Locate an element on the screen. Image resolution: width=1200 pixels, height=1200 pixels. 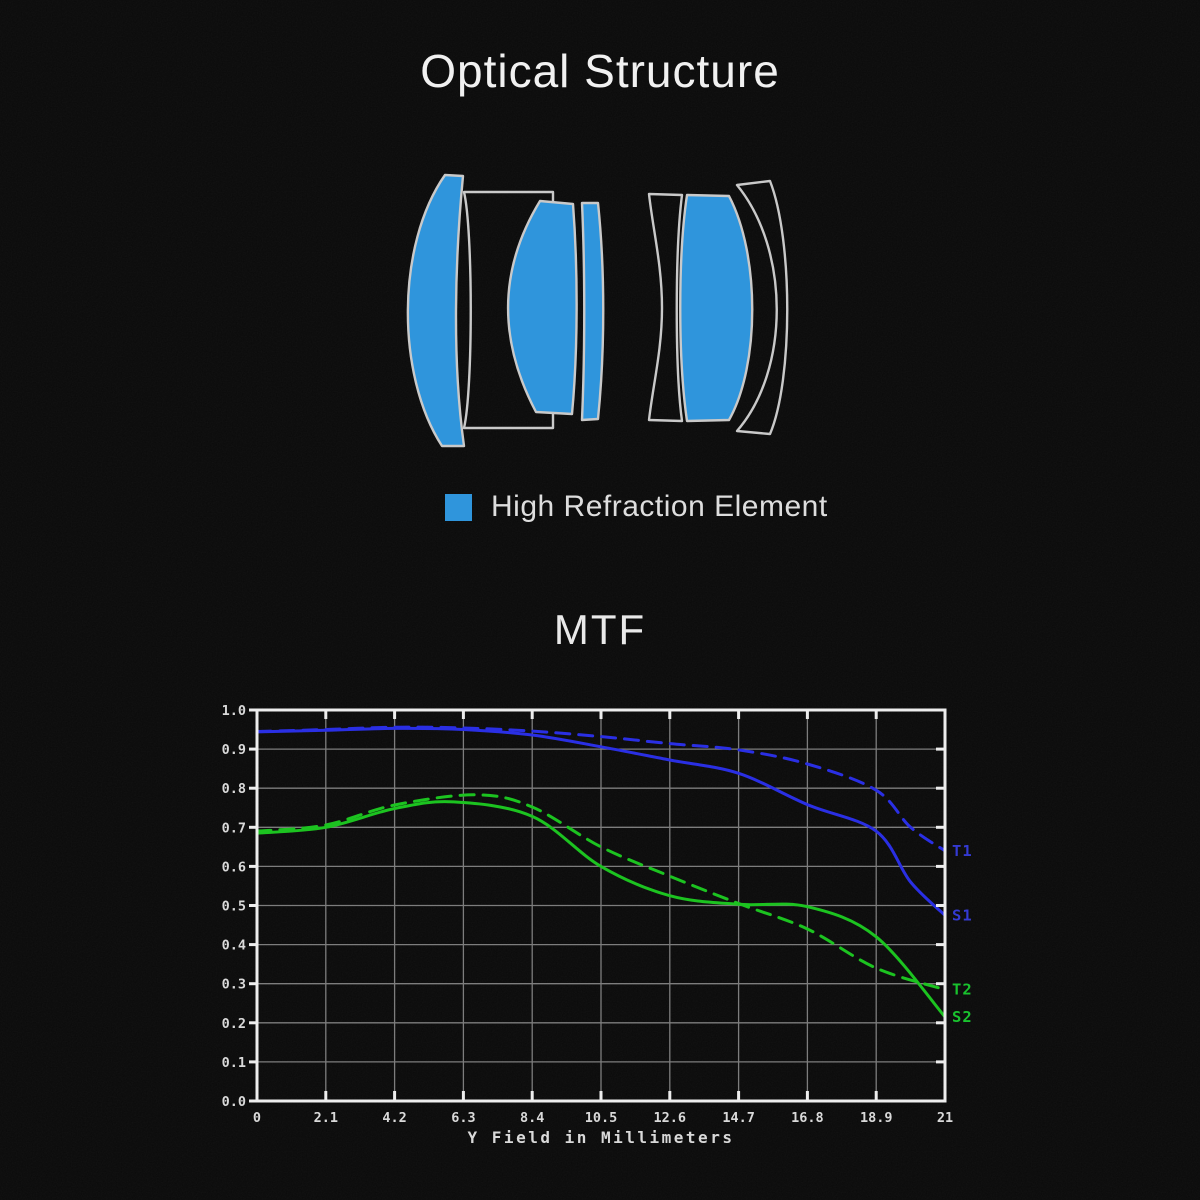
curve-label-T2: T2 is located at coordinates (962, 990).